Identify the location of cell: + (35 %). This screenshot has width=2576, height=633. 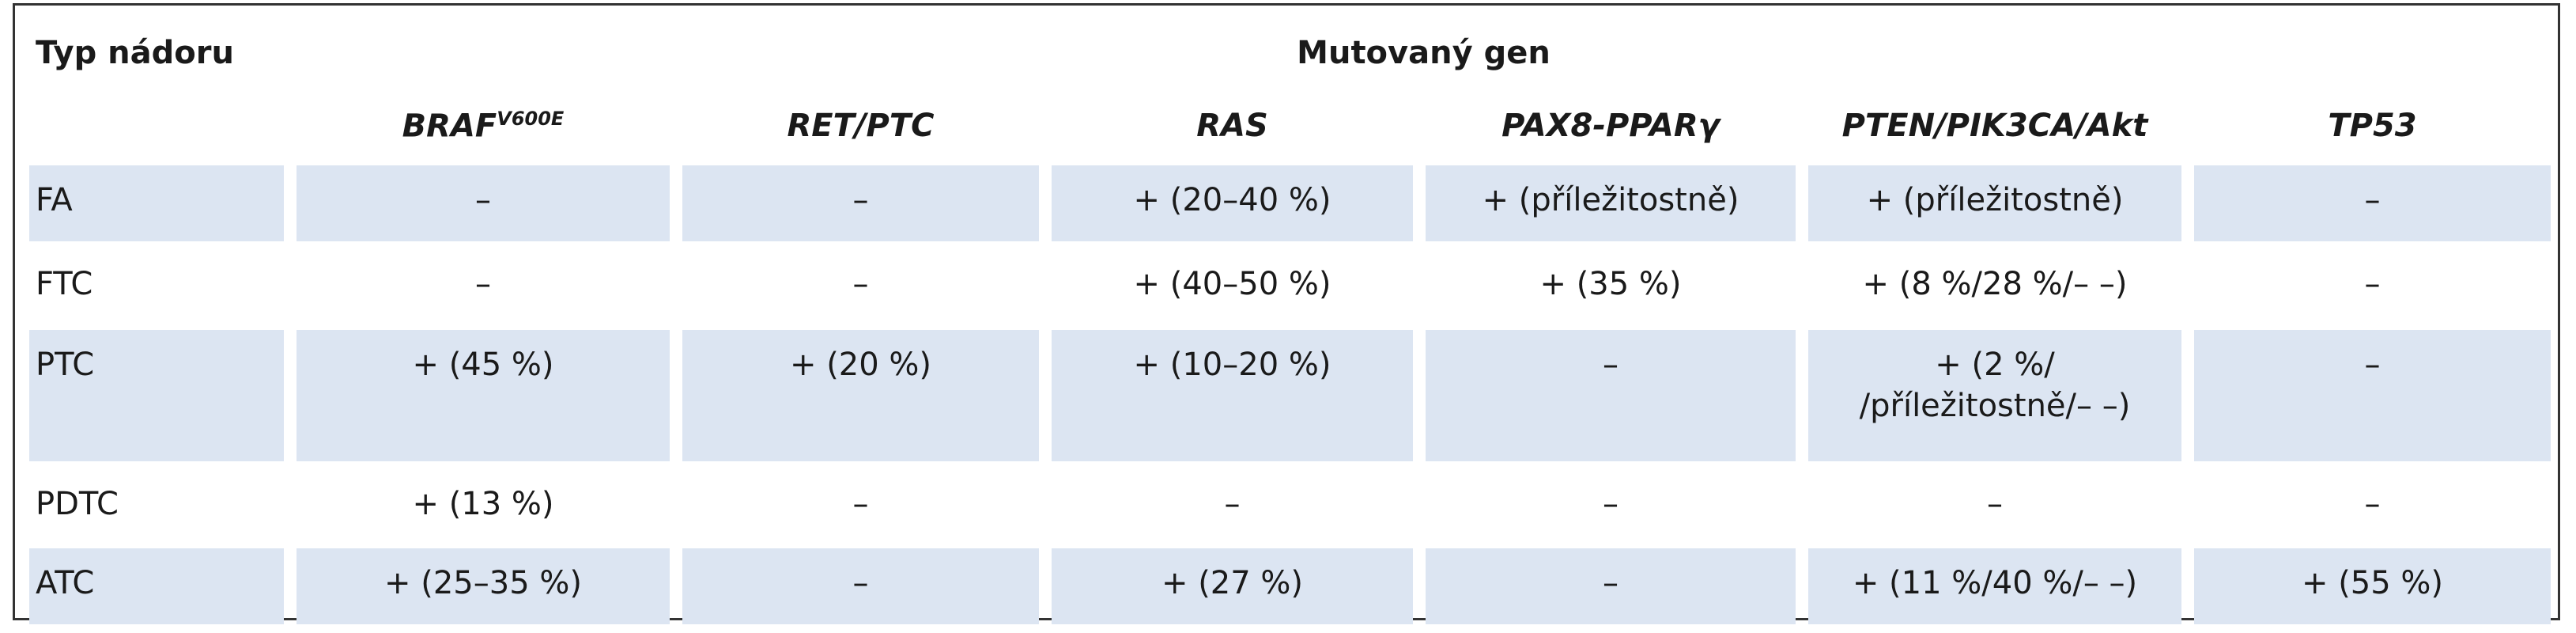
(1610, 284).